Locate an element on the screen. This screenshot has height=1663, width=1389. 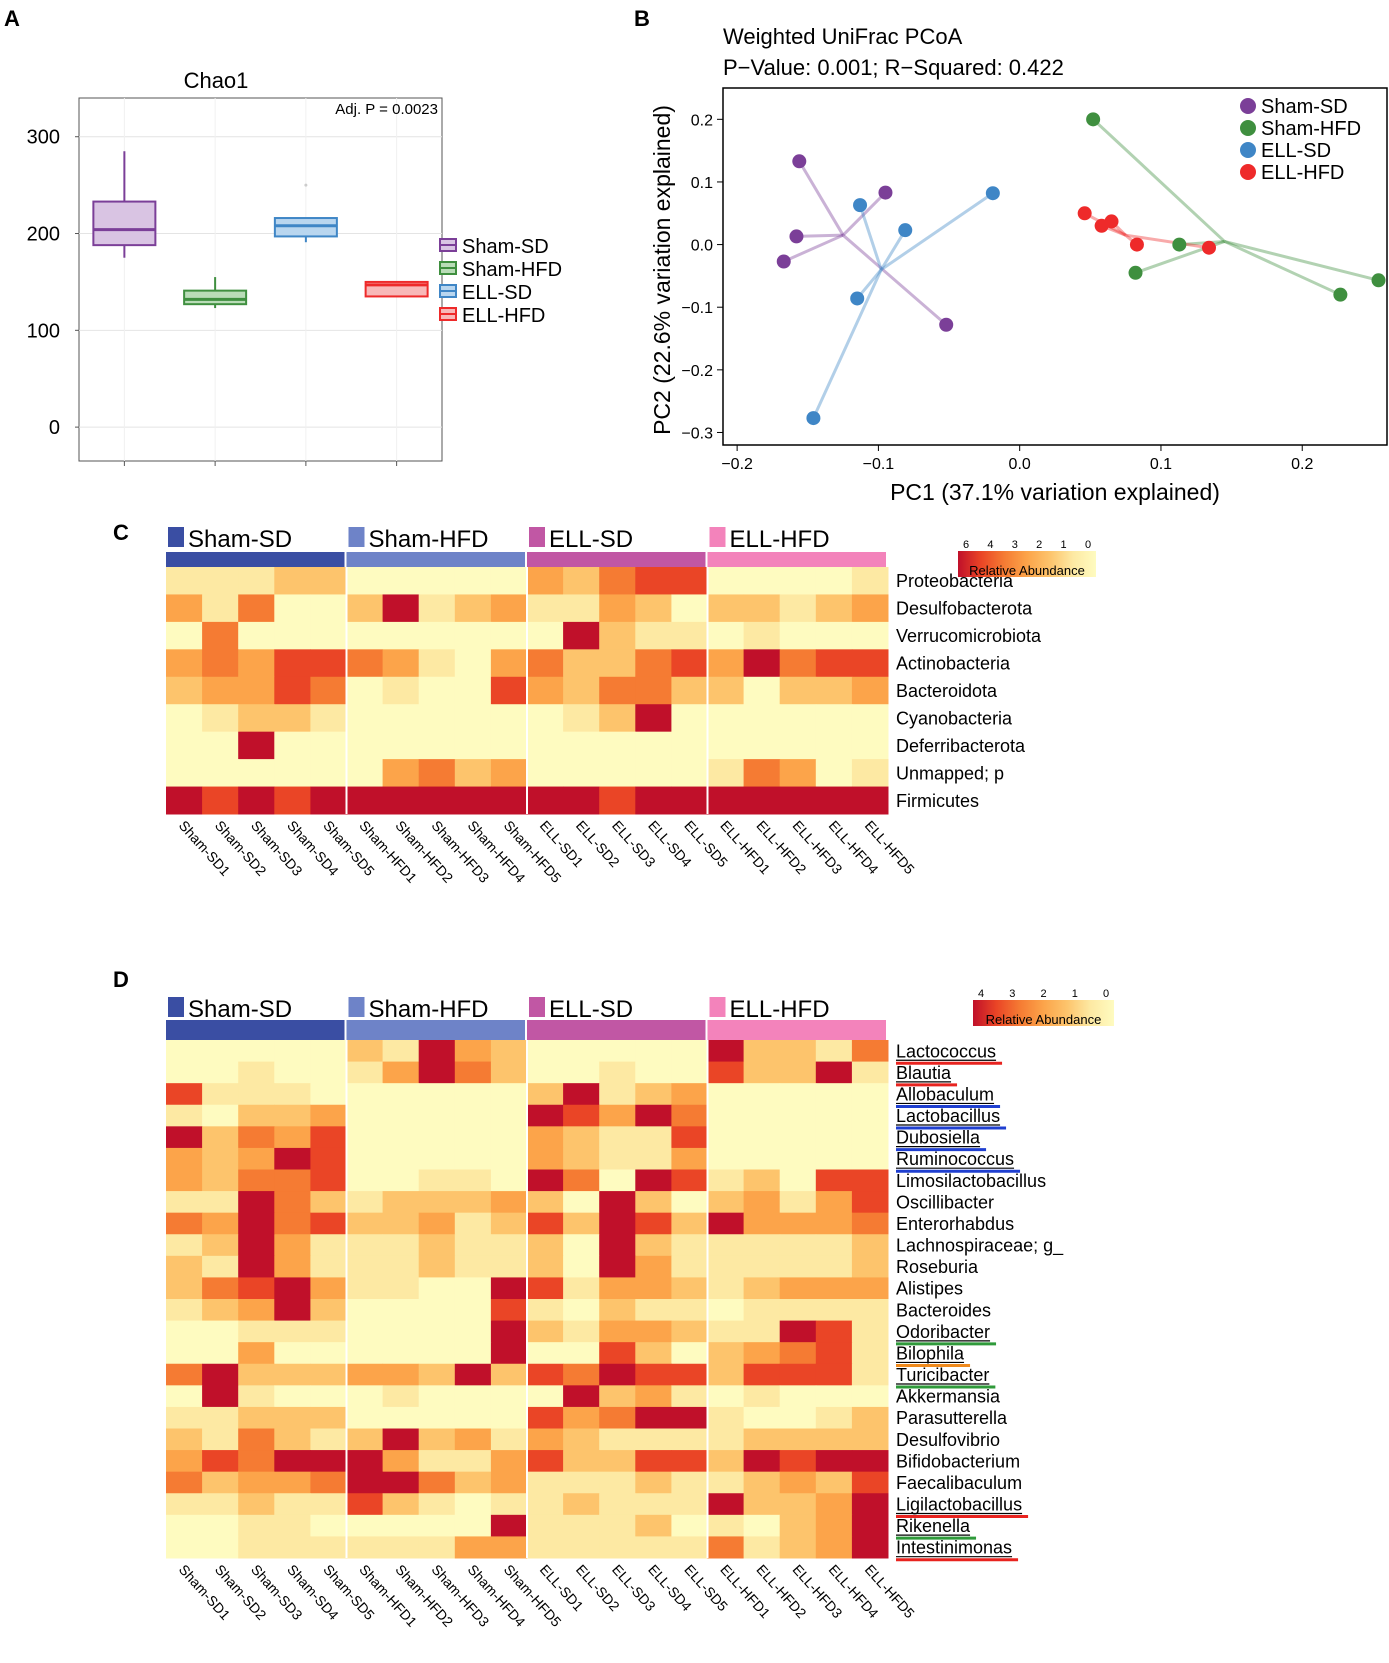
row-label-unmapped-p: Unmapped; p is located at coordinates (950, 773).